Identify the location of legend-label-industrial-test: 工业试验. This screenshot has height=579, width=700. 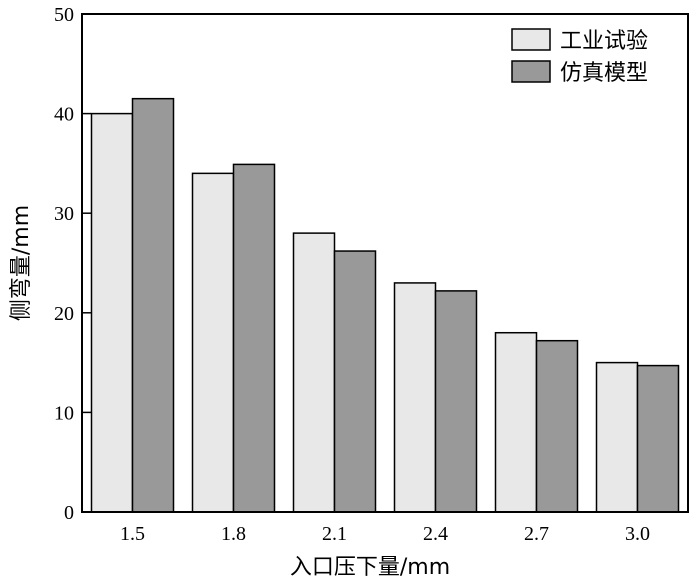
(604, 41).